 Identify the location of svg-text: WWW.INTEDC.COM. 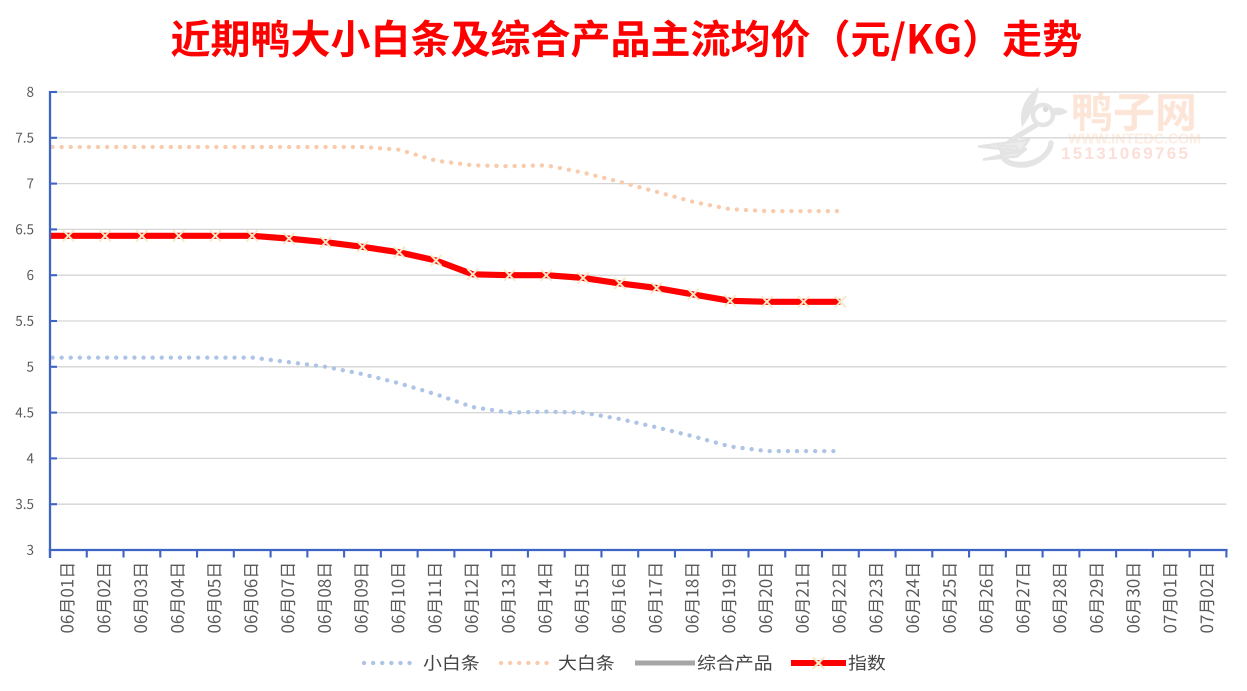
(1134, 140).